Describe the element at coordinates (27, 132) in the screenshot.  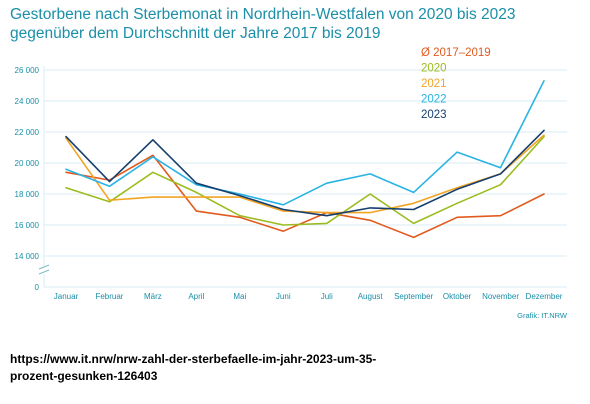
I see `y-tick-label: 22 000` at that location.